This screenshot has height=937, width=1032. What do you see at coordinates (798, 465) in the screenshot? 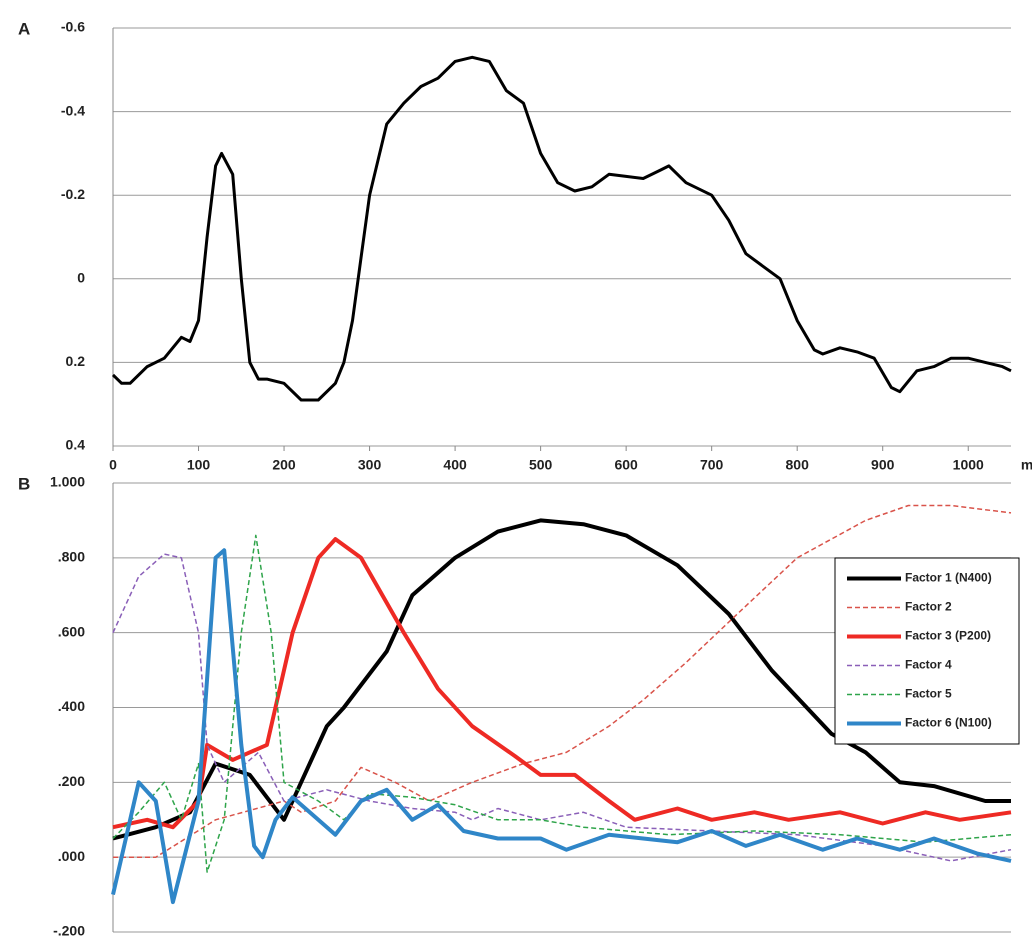
I see `x-tick-label: 800` at bounding box center [798, 465].